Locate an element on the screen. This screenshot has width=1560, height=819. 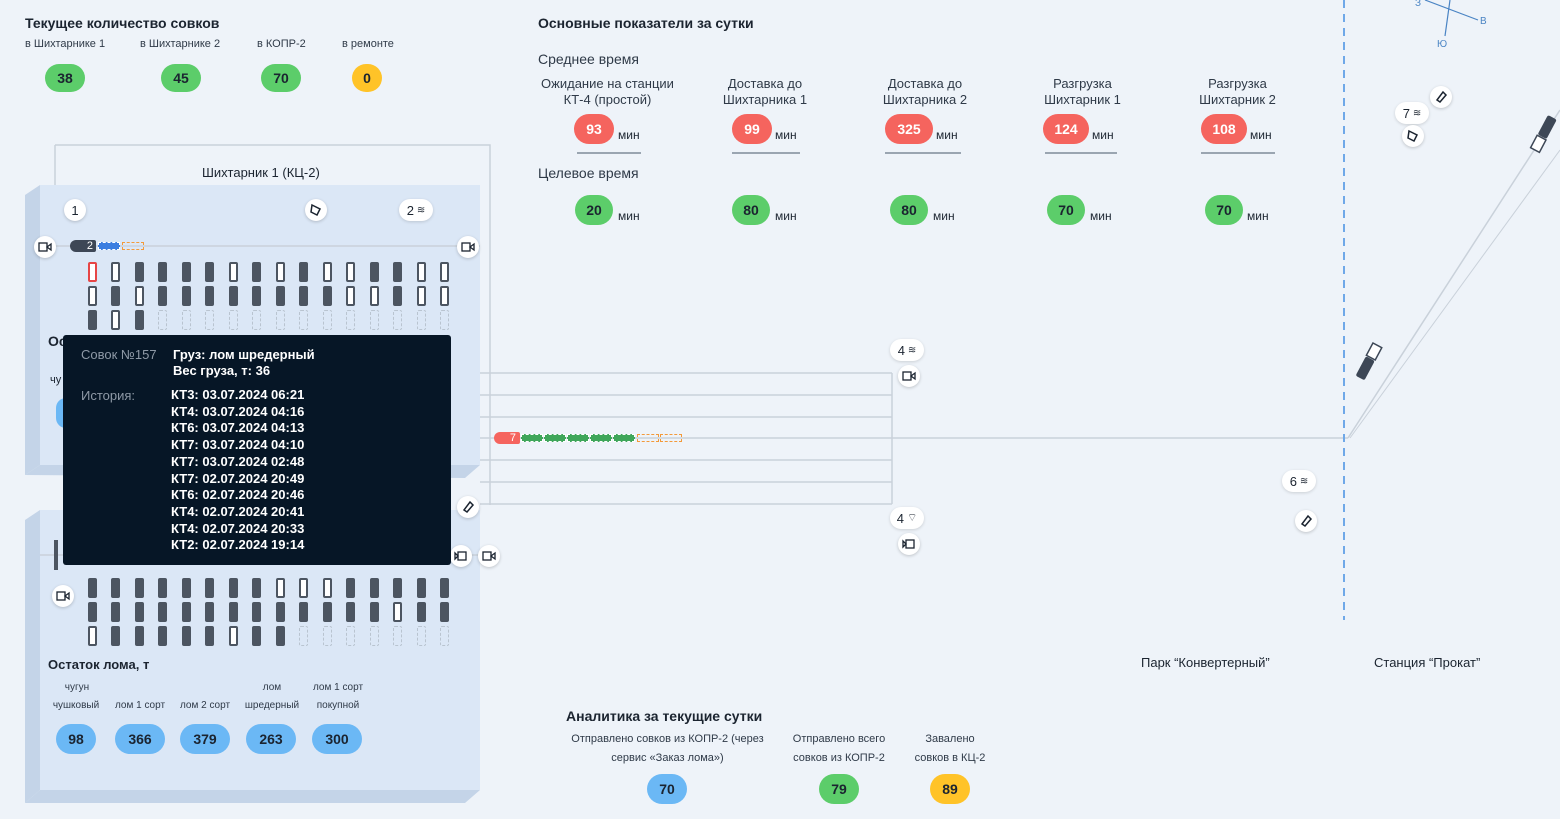
tooltip-car-label: Совок №157 is located at coordinates (119, 354).